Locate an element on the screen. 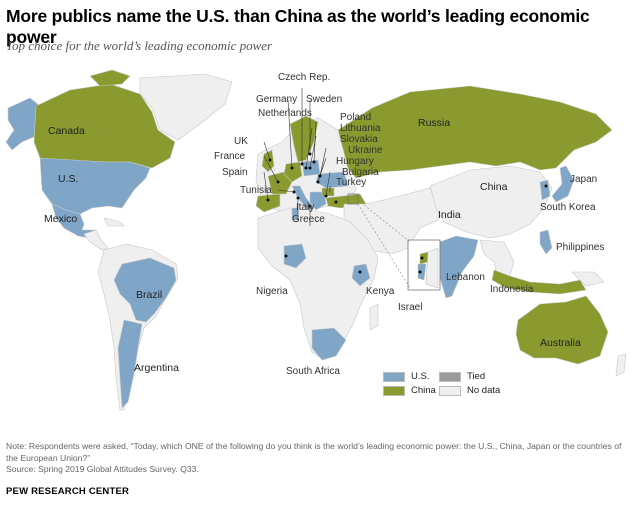 This screenshot has height=515, width=640. region-greenland is located at coordinates (186, 107).